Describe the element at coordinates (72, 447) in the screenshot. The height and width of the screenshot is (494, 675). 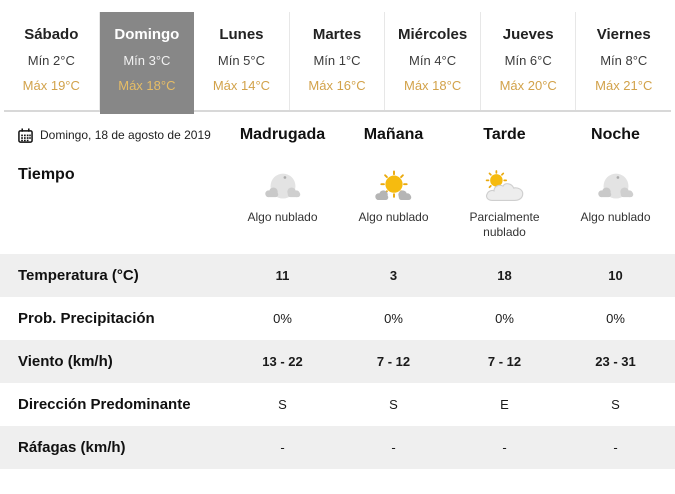
I see `row-label: Ráfagas (km/h)` at that location.